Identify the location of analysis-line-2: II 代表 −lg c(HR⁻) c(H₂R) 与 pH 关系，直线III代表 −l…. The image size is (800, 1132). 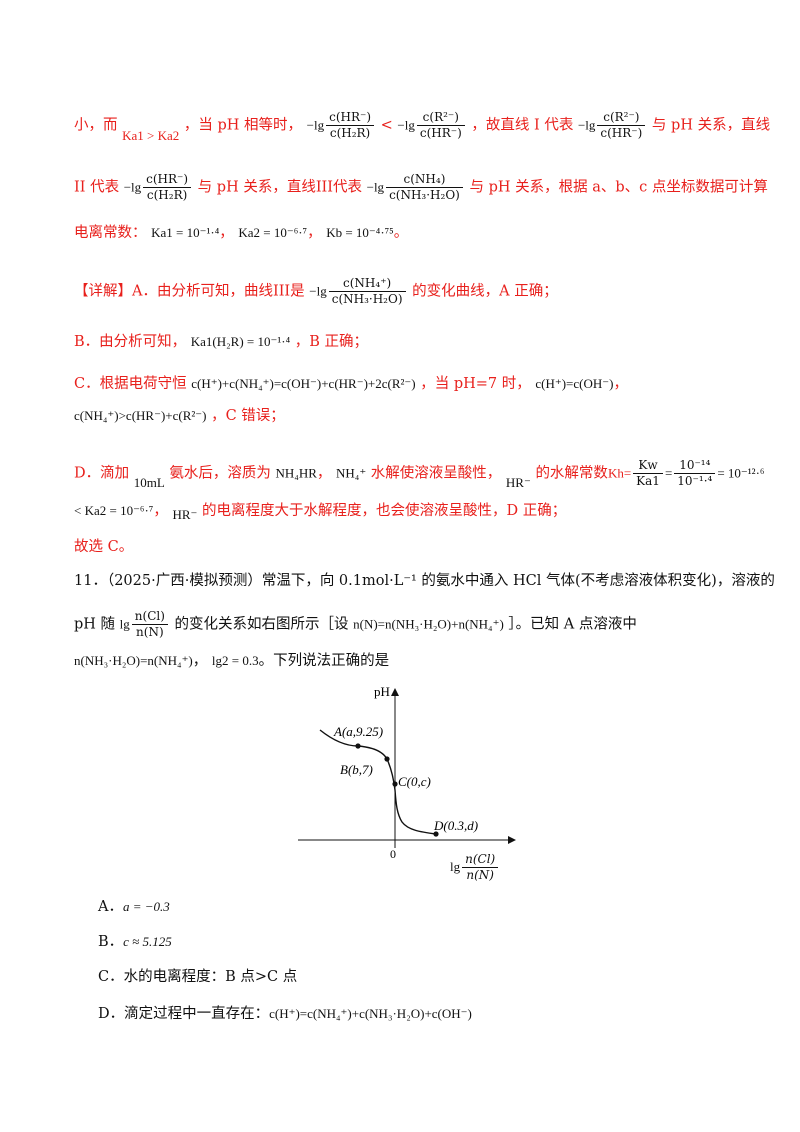
(421, 187).